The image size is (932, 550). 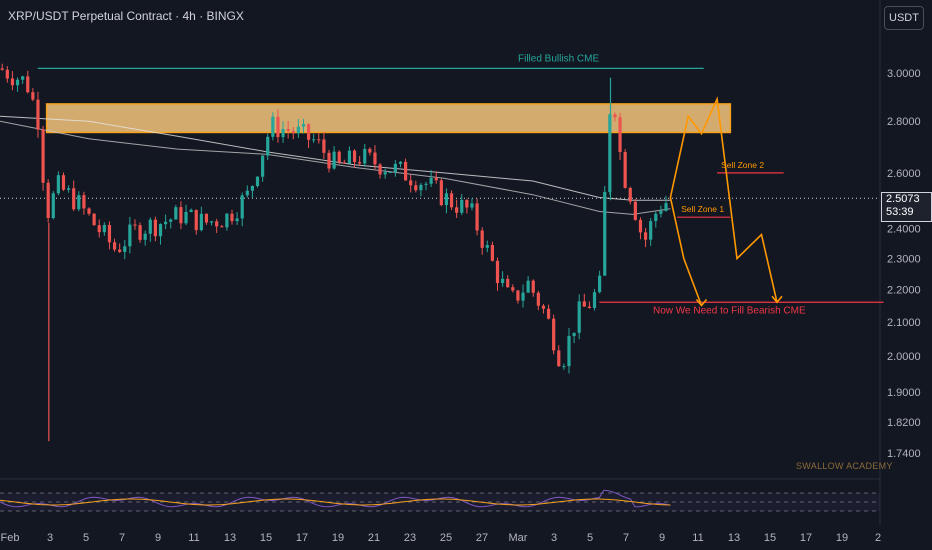 I want to click on time-tick-label: 11, so click(x=193, y=538).